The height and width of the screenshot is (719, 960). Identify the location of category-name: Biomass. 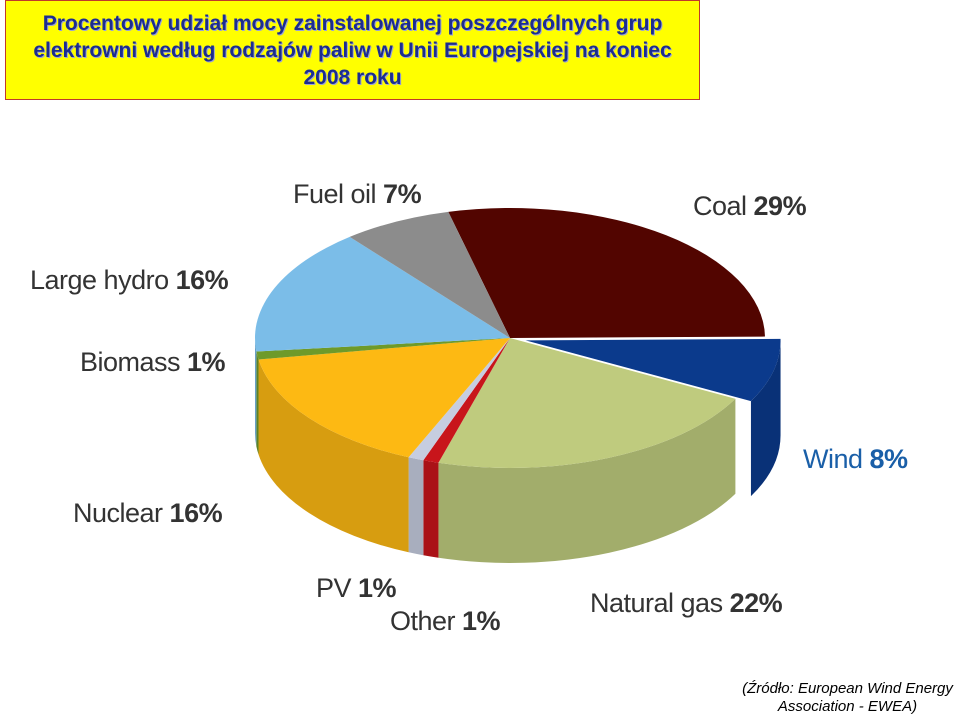
(130, 362).